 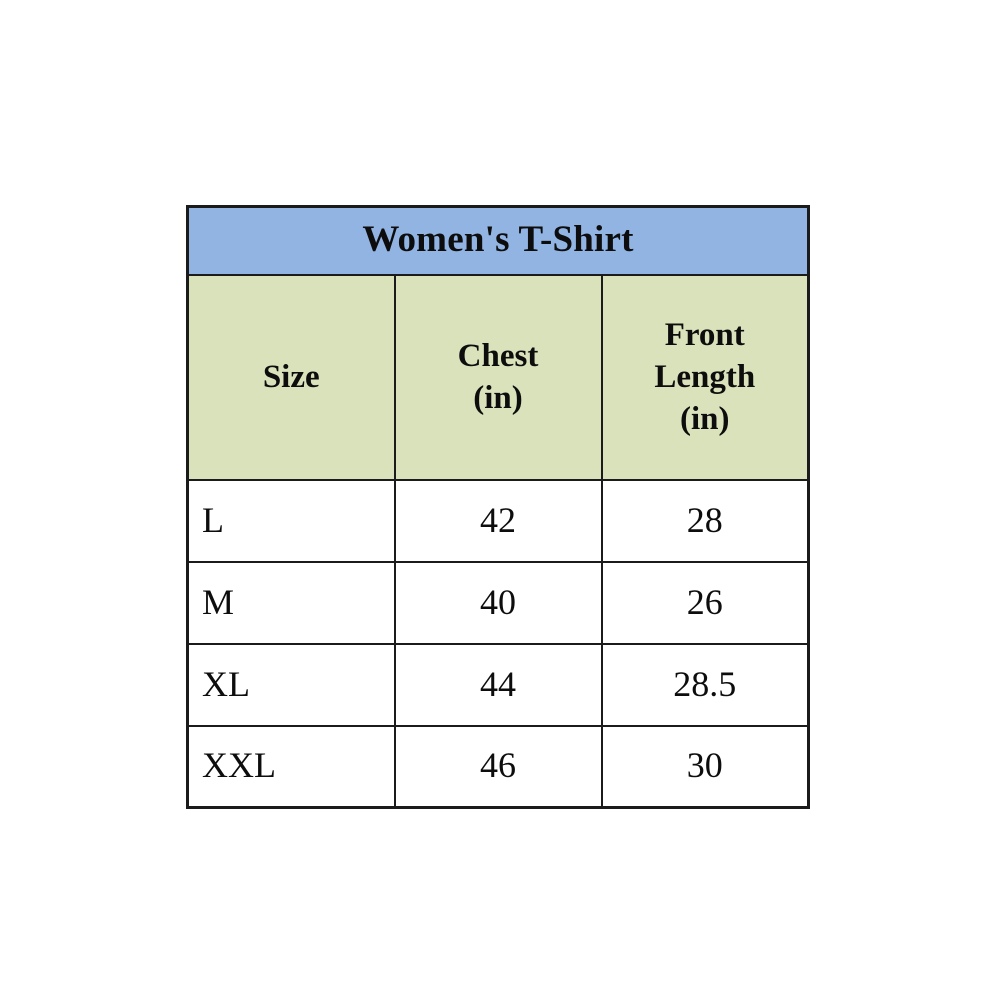 I want to click on table-header-row: Size Chest (in) Front Length (in), so click(x=498, y=377).